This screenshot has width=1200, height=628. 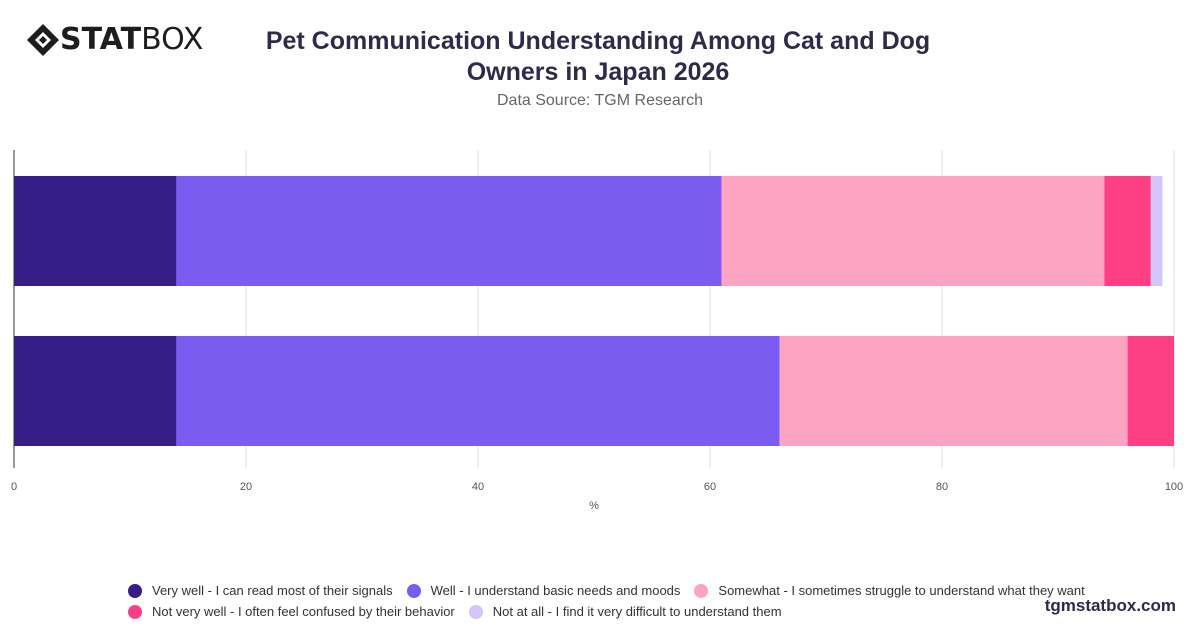 What do you see at coordinates (43, 40) in the screenshot?
I see `logo-diamond-icon` at bounding box center [43, 40].